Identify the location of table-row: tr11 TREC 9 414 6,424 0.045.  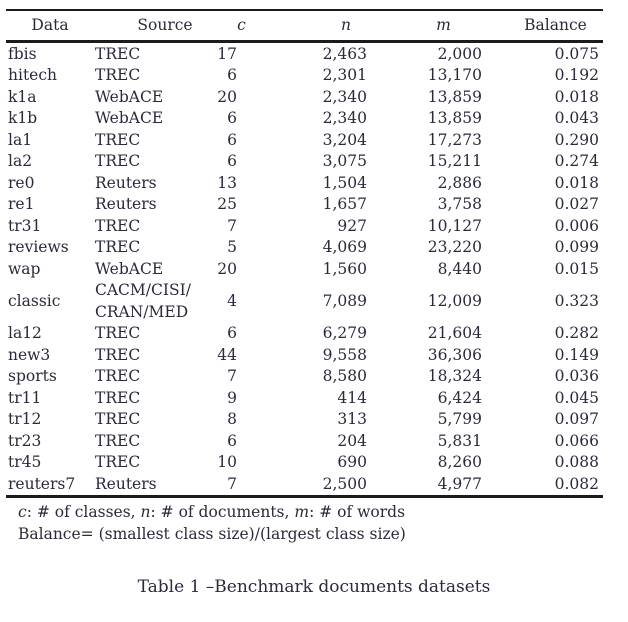
(304, 399).